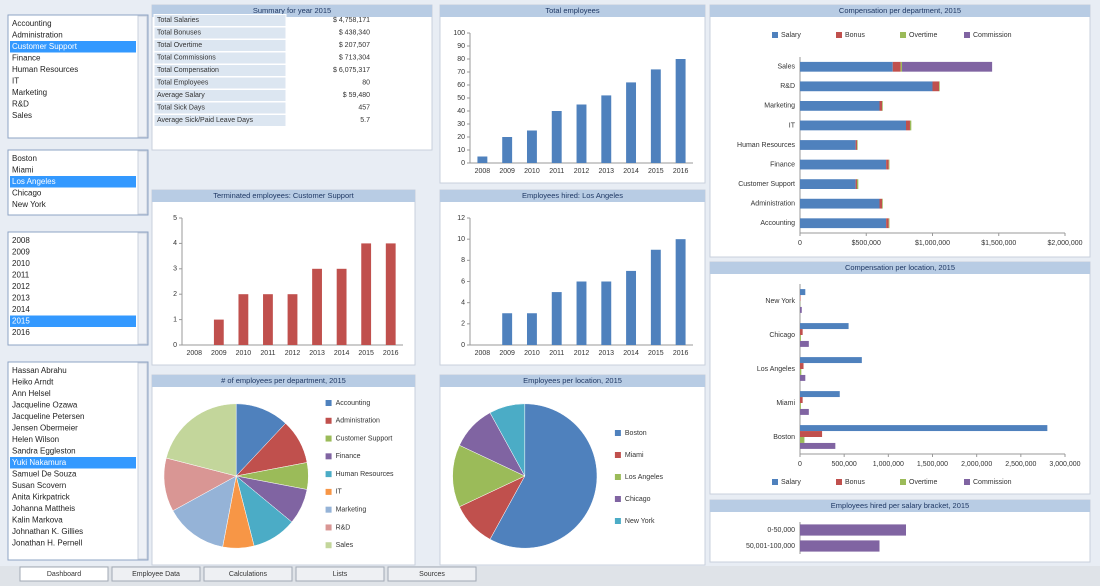  What do you see at coordinates (179, 45) in the screenshot?
I see `table-label: Total Overtime` at bounding box center [179, 45].